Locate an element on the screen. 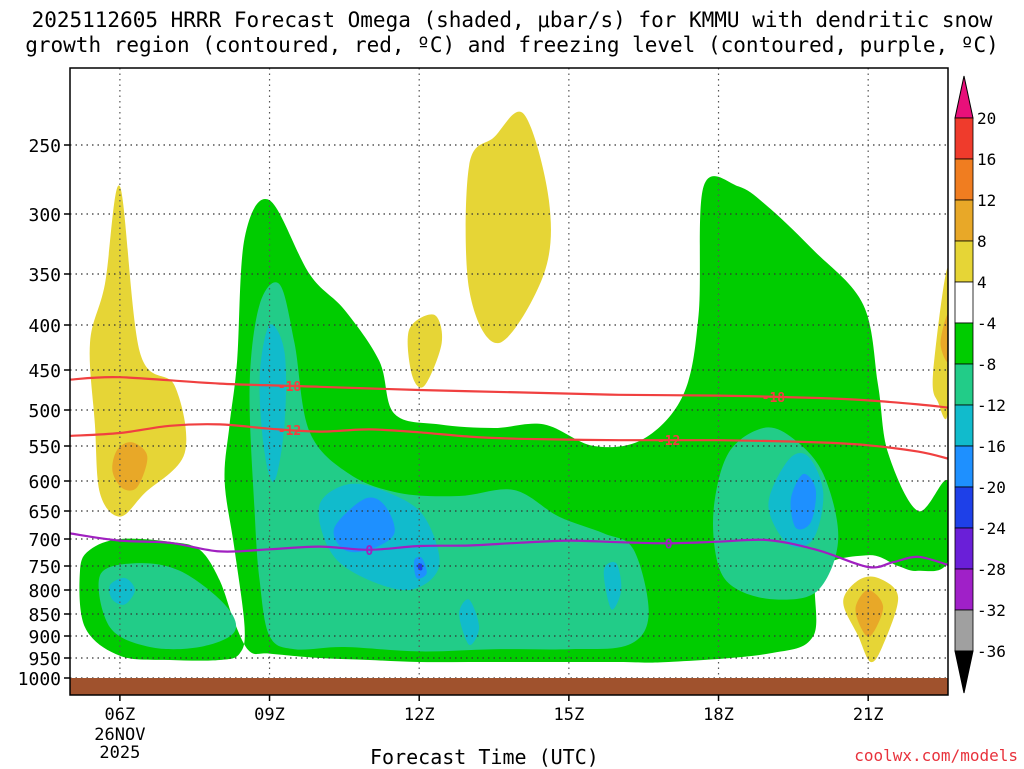  y-tick-label-300: 300 is located at coordinates (44, 215).